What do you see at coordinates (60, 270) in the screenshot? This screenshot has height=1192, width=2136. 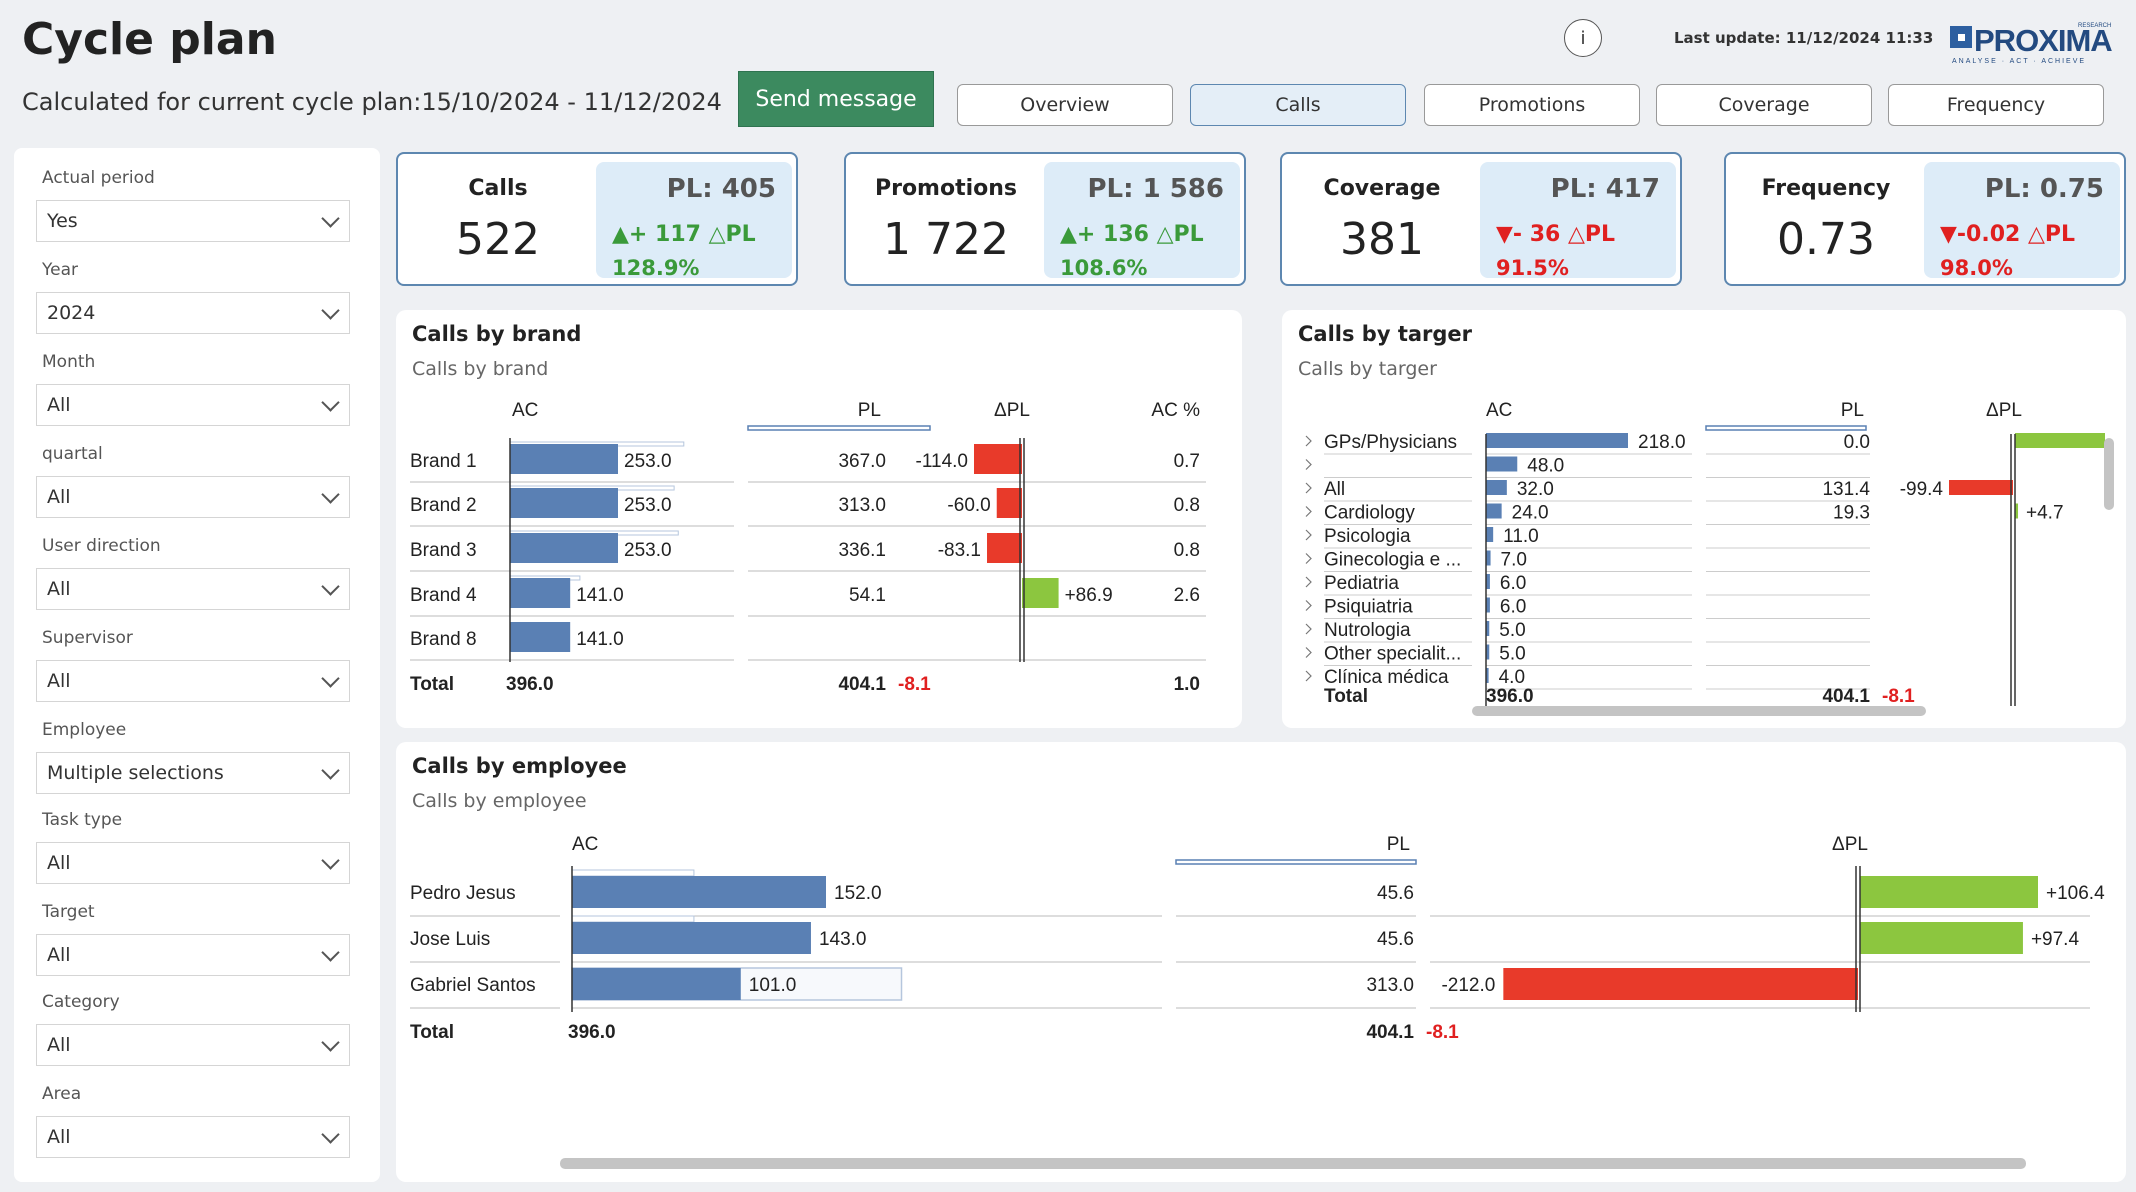 I see `filter-label-year: Year` at bounding box center [60, 270].